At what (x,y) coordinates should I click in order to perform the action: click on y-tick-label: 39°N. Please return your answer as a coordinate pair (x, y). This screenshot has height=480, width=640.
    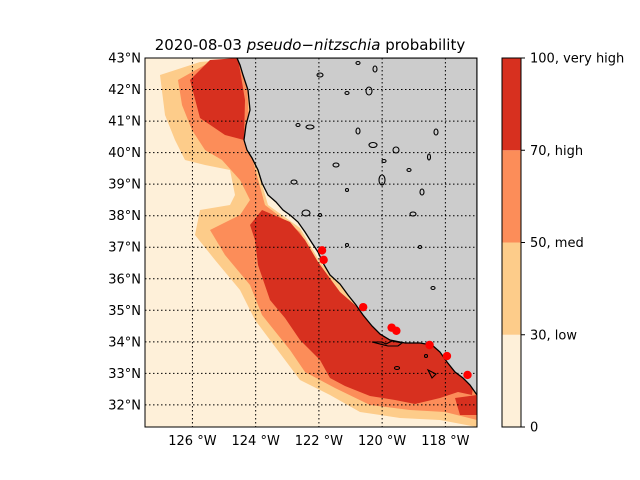
    Looking at the image, I should click on (124, 185).